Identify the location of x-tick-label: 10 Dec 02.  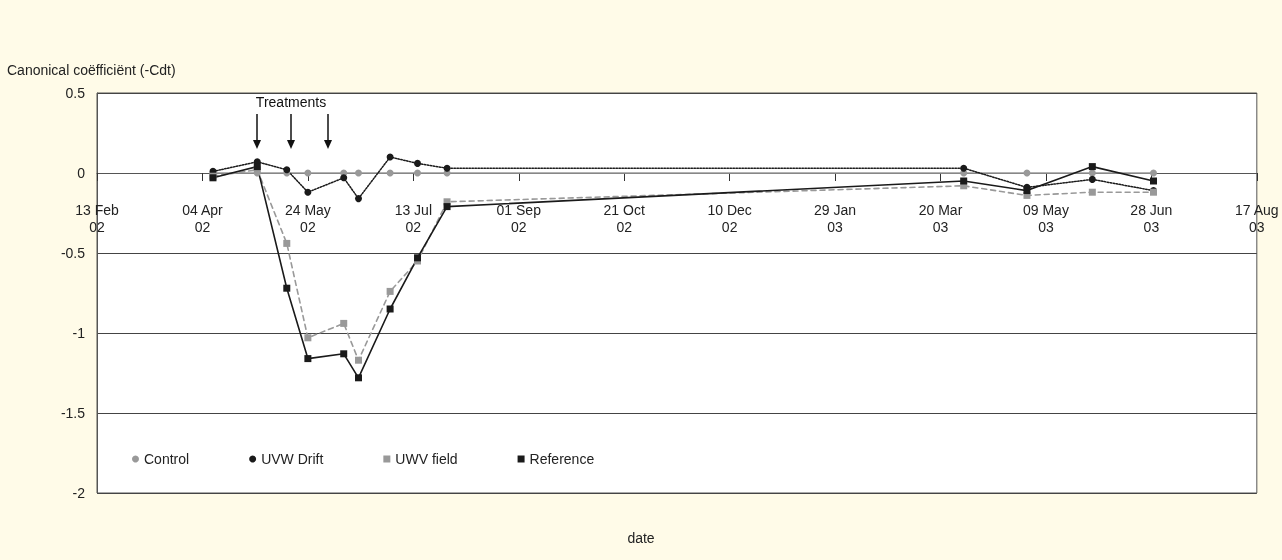
(729, 218).